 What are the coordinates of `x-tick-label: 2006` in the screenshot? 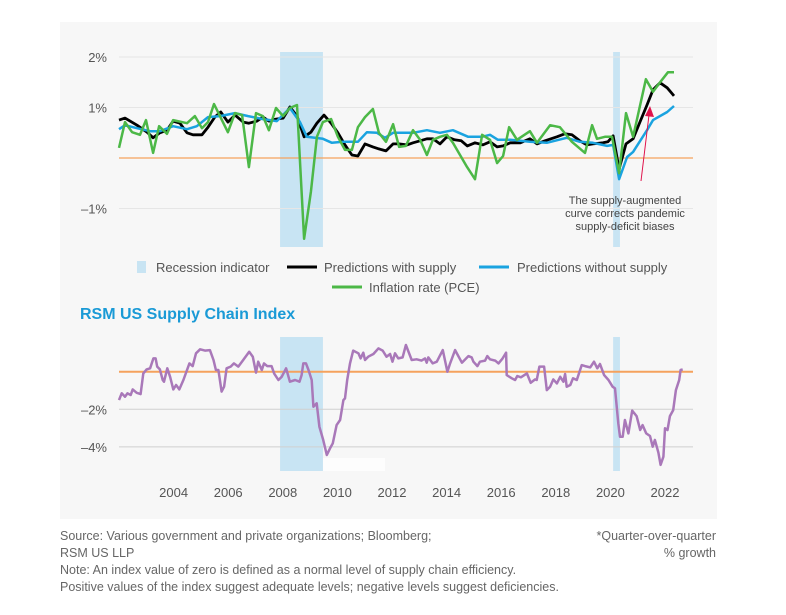 It's located at (228, 492).